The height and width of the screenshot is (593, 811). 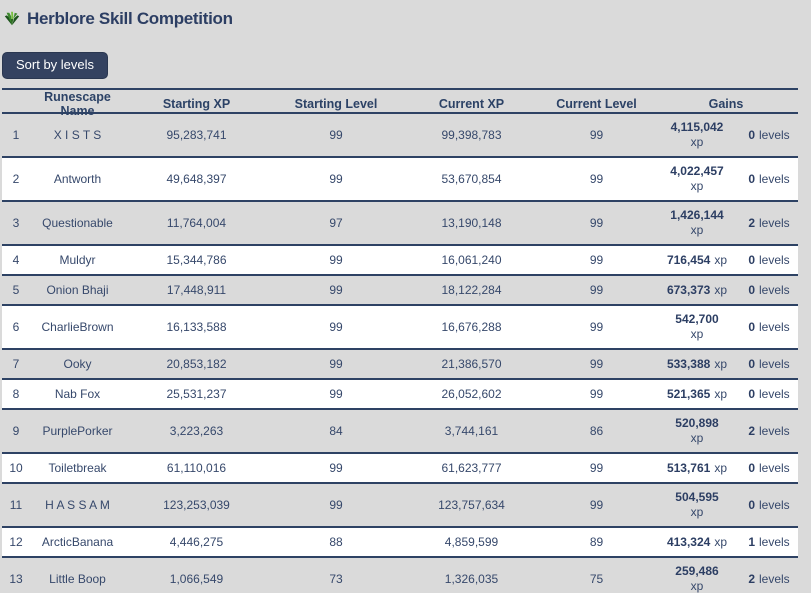 What do you see at coordinates (336, 223) in the screenshot?
I see `starting-level-cell: 97` at bounding box center [336, 223].